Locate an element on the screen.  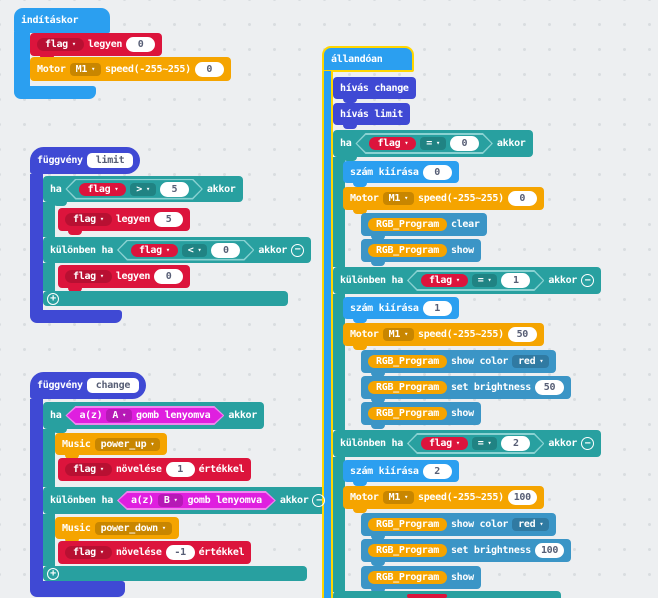
function-limit-spine is located at coordinates (36, 242).